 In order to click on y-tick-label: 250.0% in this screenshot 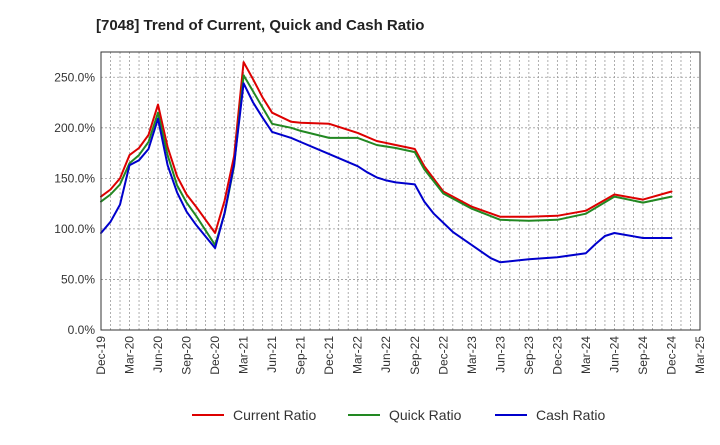, I will do `click(74, 77)`.